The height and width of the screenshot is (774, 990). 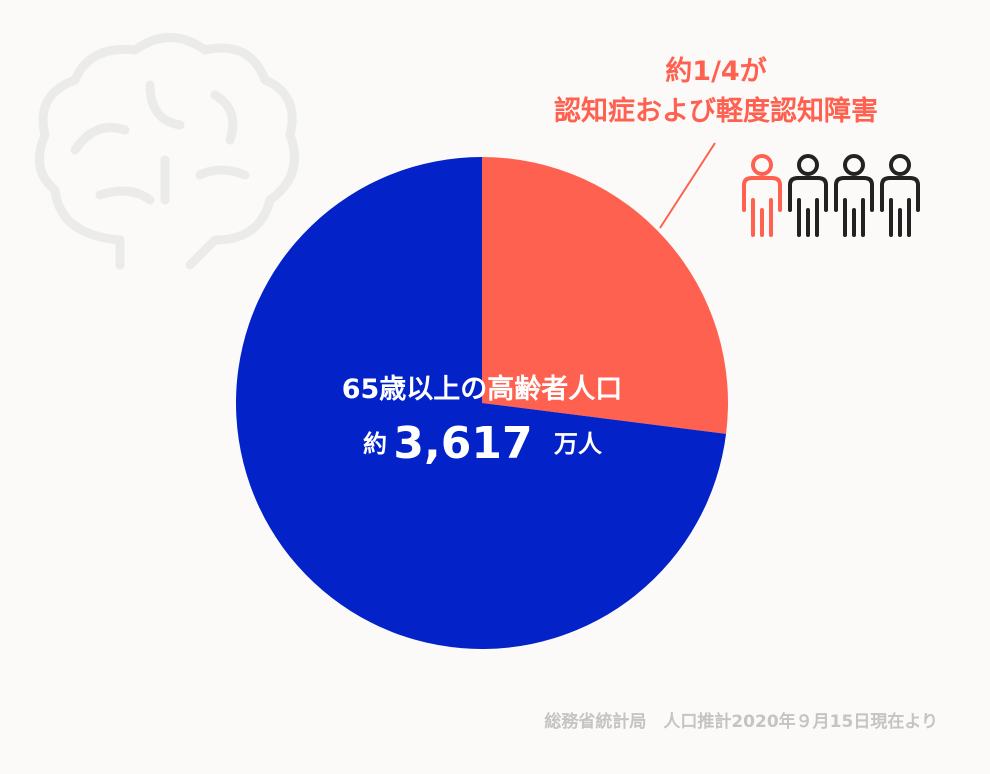 What do you see at coordinates (482, 389) in the screenshot?
I see `center-title: 65歳以上の高齢者人口` at bounding box center [482, 389].